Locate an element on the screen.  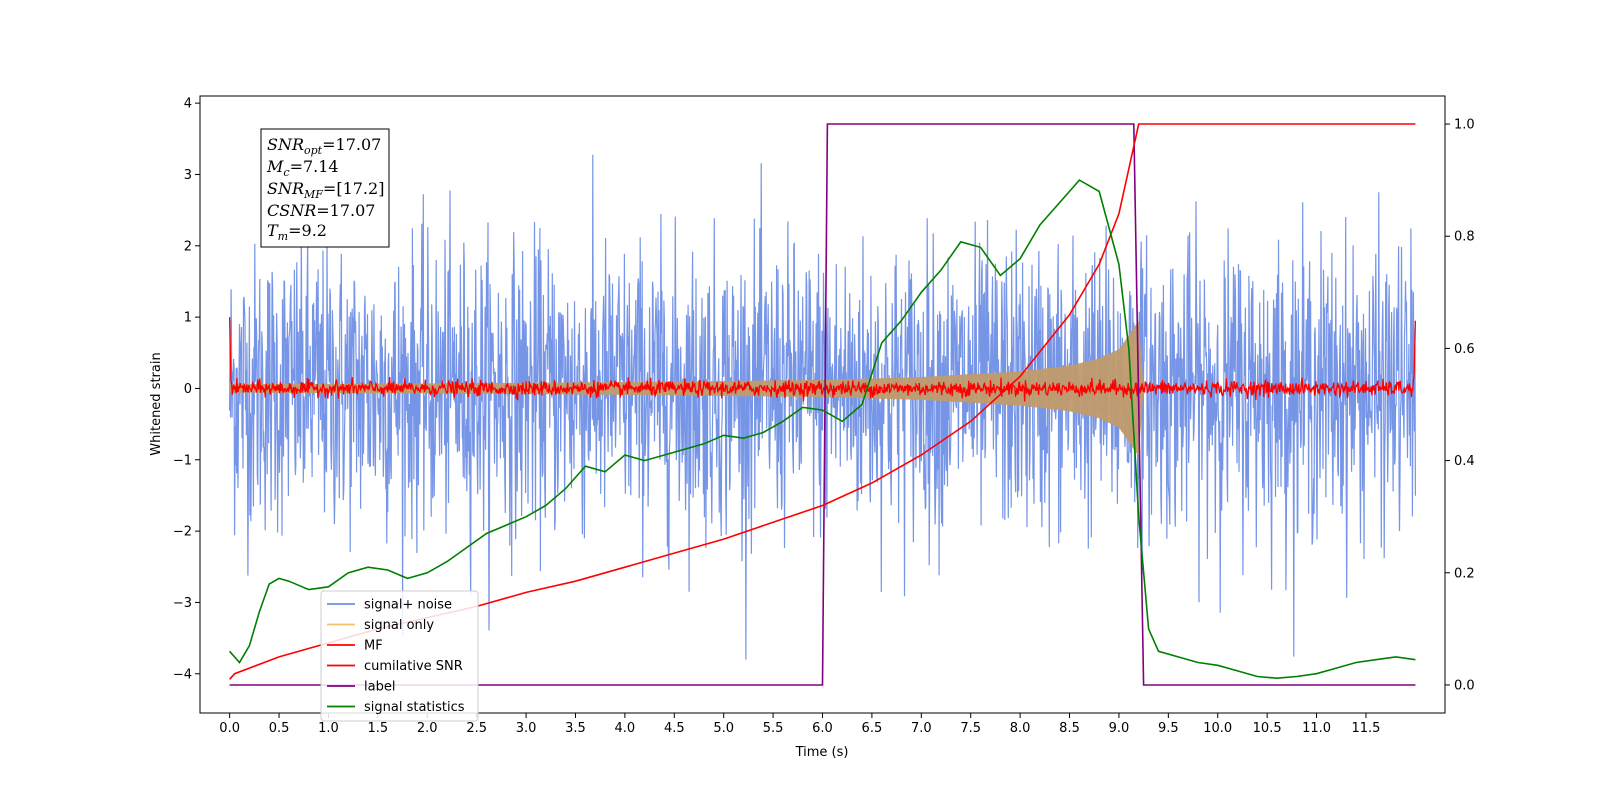
legend-label: cumilative SNR is located at coordinates (413, 666).